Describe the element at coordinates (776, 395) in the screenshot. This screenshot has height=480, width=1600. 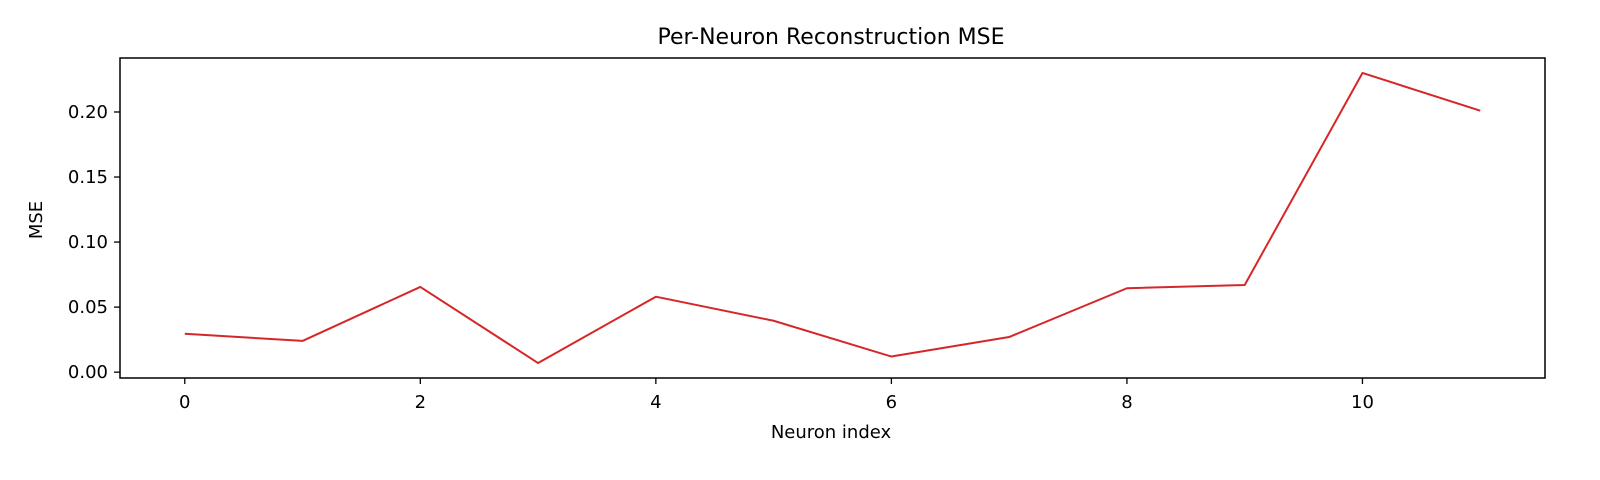
I see `x-axis-ticks: 0 2 4 6 8 10` at that location.